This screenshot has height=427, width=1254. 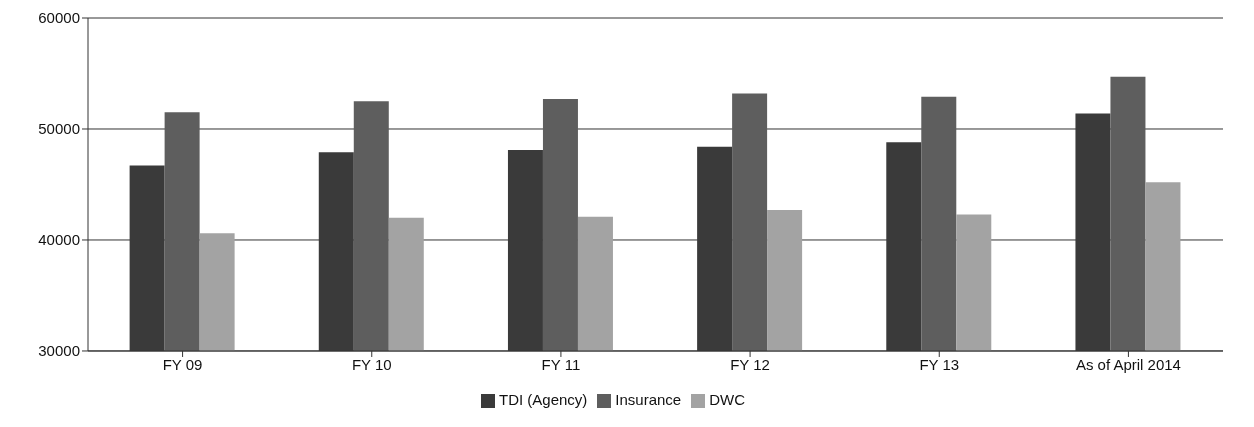 What do you see at coordinates (59, 18) in the screenshot?
I see `y-tick-label: 60000` at bounding box center [59, 18].